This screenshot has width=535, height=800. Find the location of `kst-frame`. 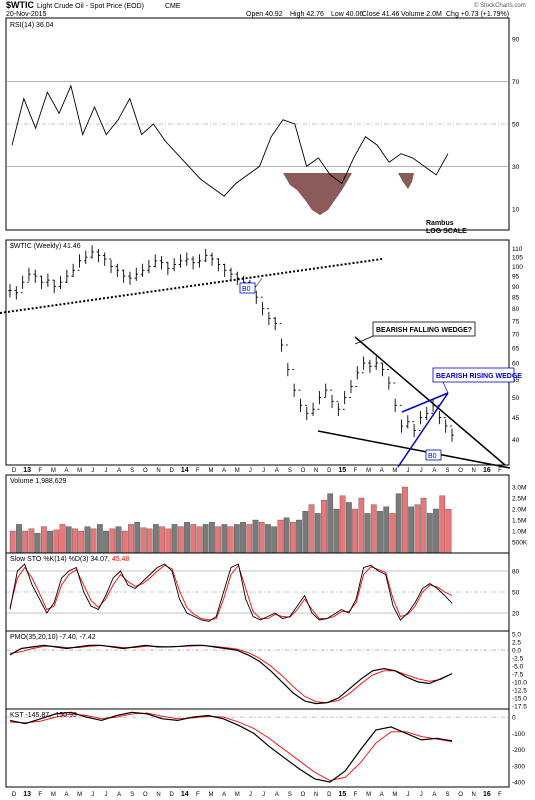

kst-frame is located at coordinates (257, 748).